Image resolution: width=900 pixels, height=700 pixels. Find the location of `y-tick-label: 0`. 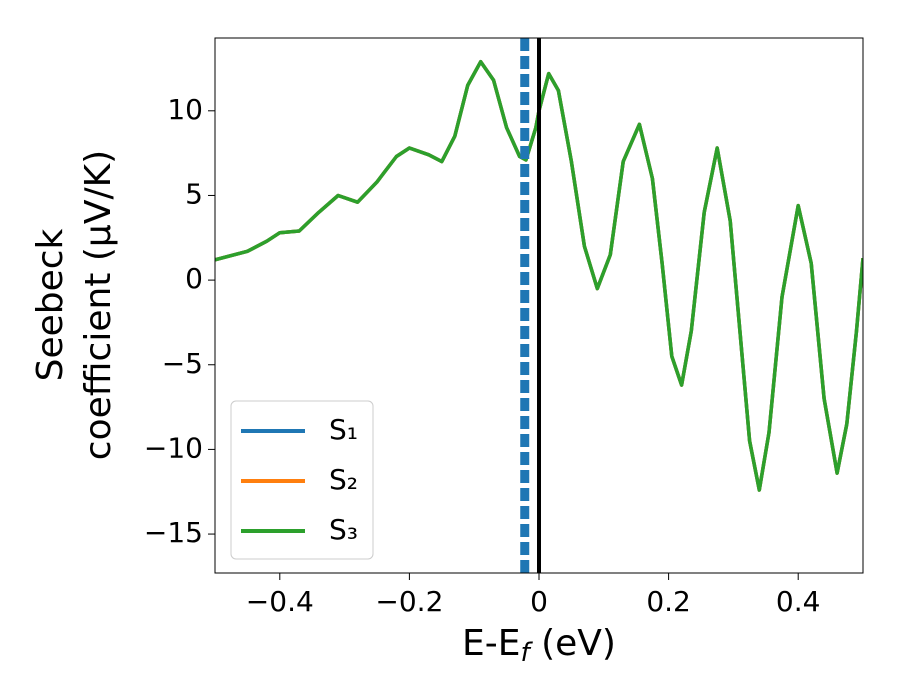

y-tick-label: 0 is located at coordinates (194, 278).